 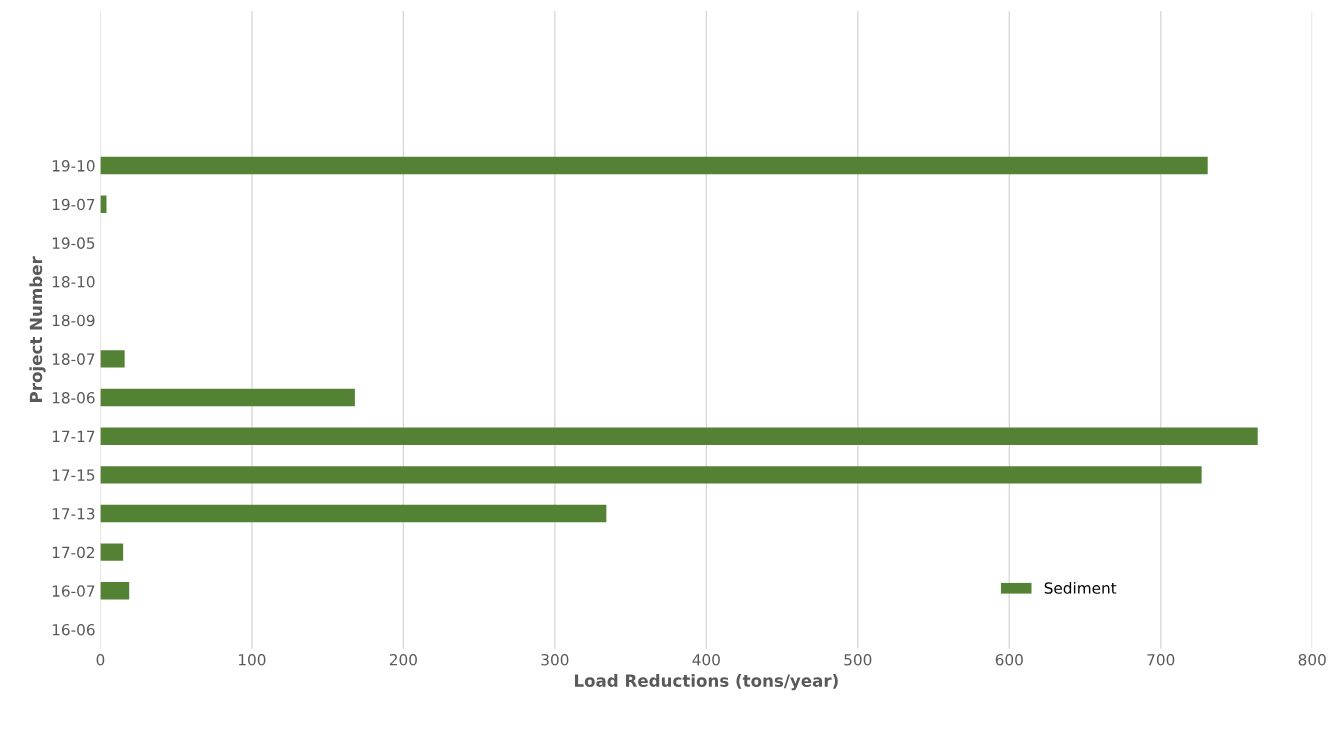 What do you see at coordinates (1161, 659) in the screenshot?
I see `x-tick-label: 700` at bounding box center [1161, 659].